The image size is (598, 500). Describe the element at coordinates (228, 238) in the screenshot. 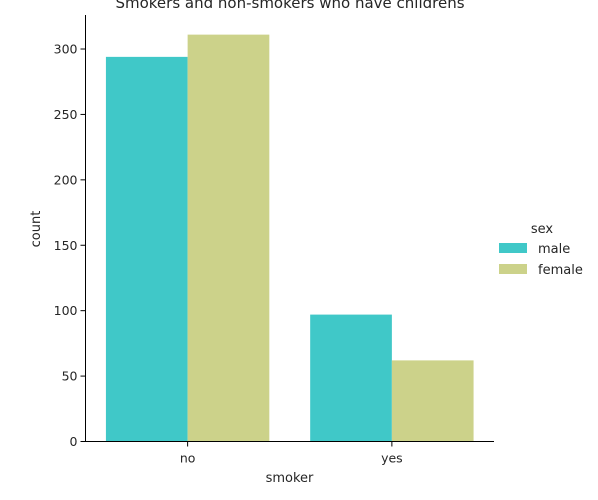

I see `bar-female-no` at that location.